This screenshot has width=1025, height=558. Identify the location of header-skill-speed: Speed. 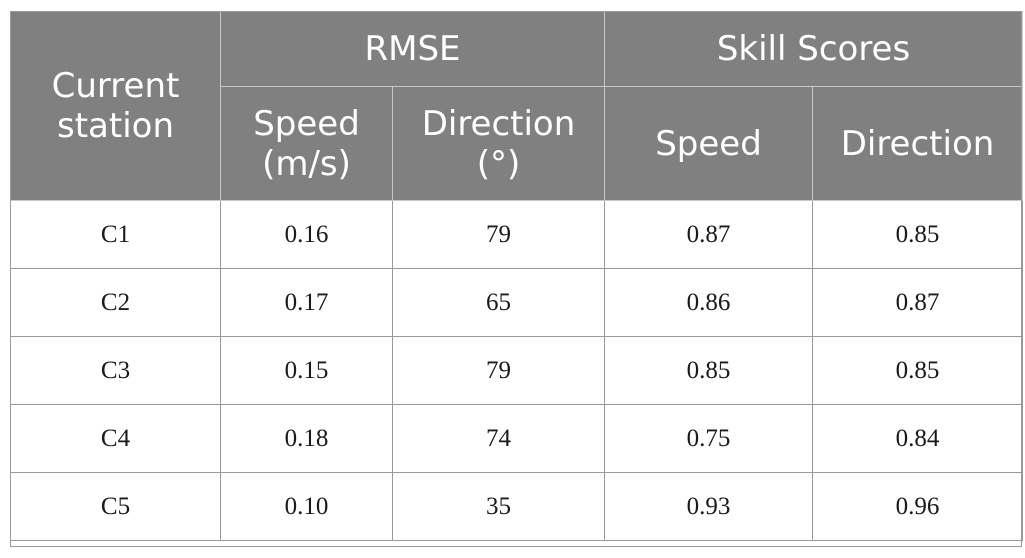
(708, 143).